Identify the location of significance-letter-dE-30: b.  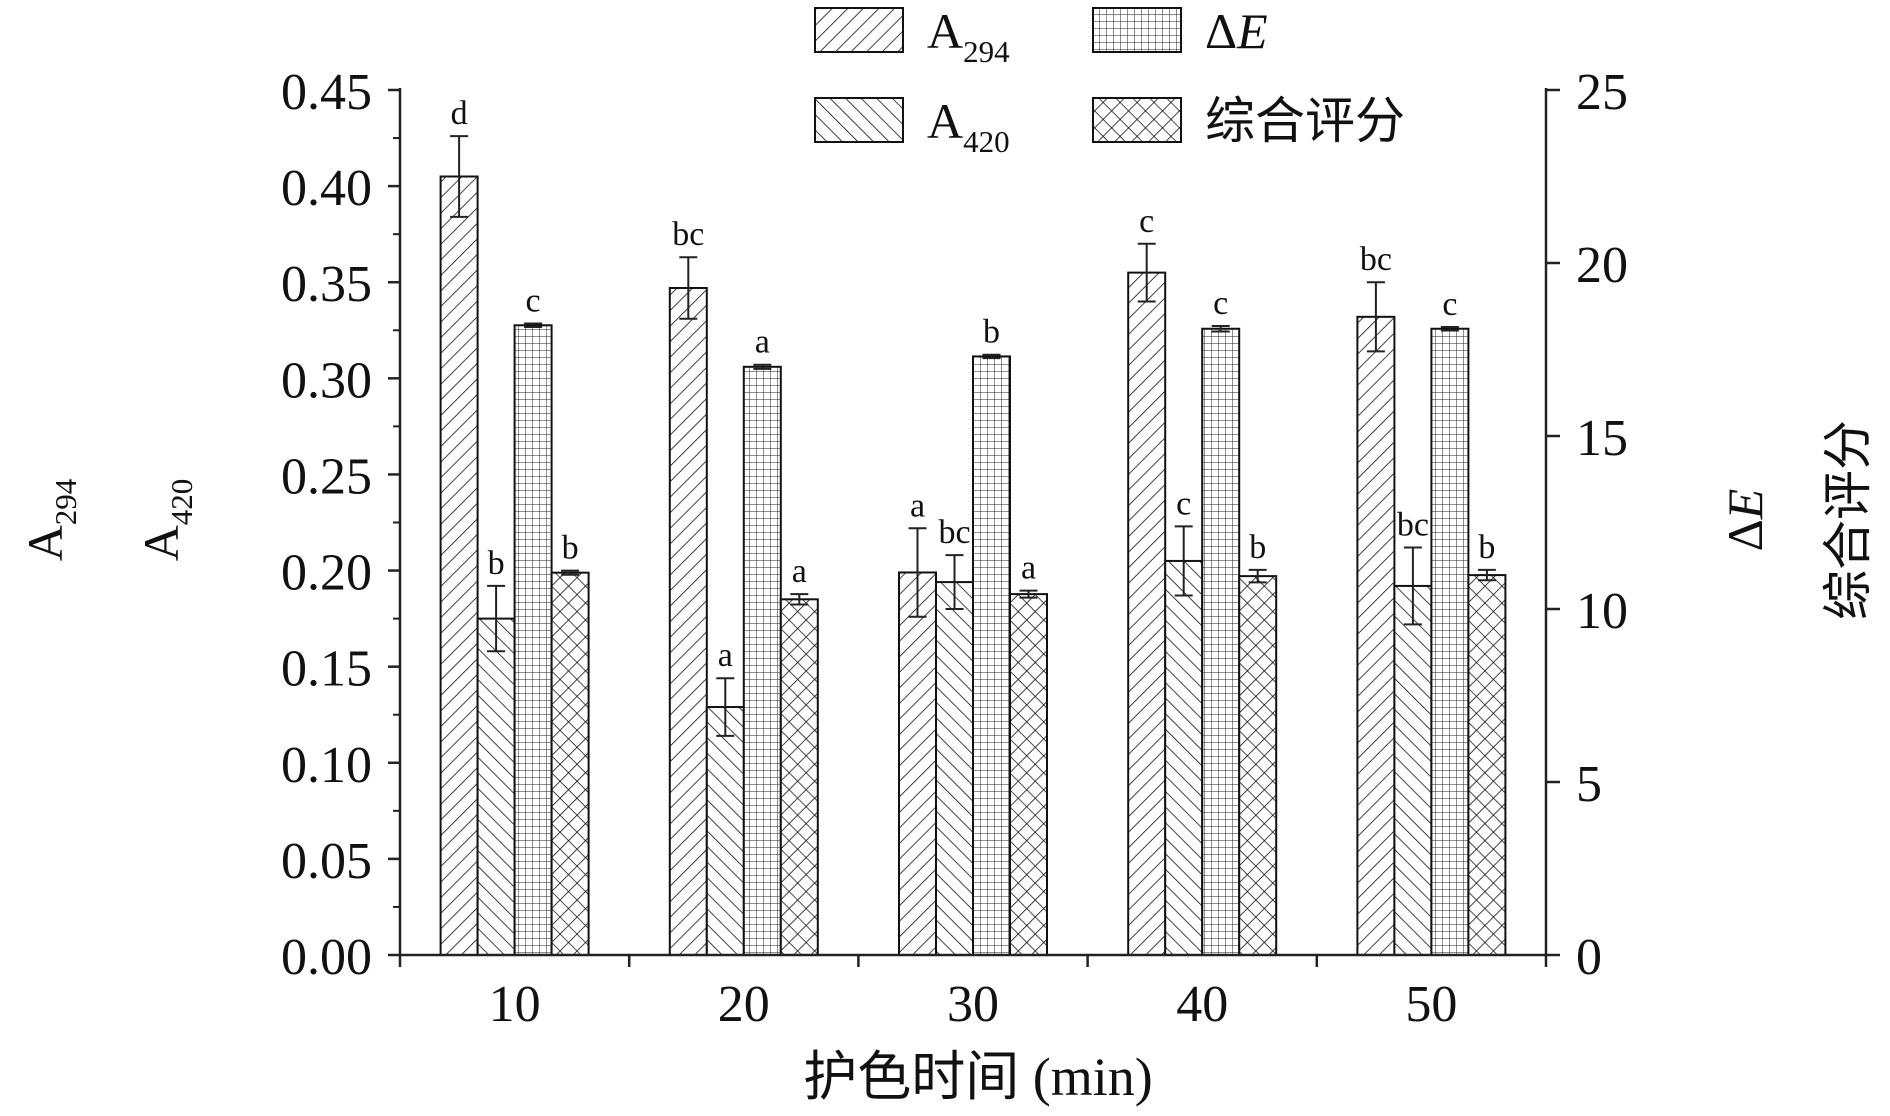
(991, 332).